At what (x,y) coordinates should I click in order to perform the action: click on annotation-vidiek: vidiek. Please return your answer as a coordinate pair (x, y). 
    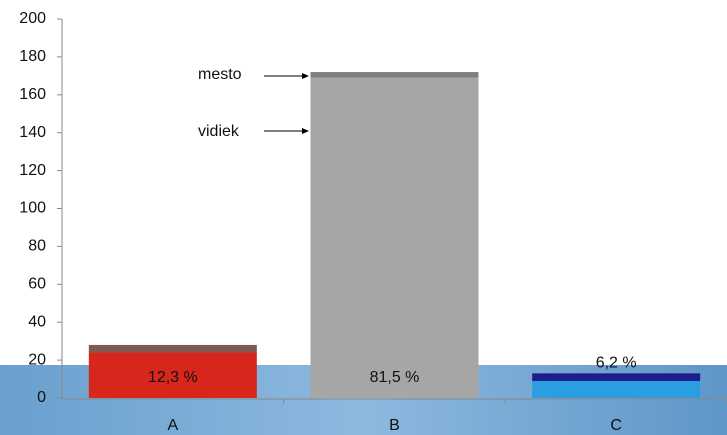
    Looking at the image, I should click on (219, 131).